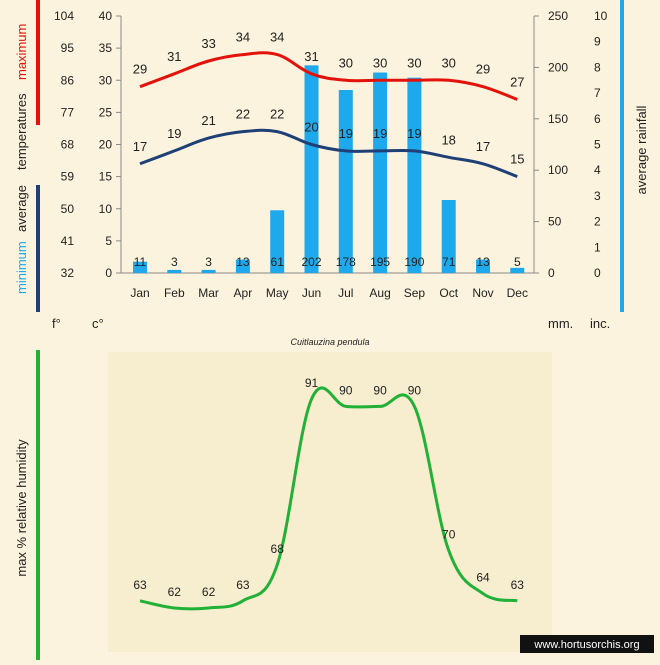 The height and width of the screenshot is (665, 660). What do you see at coordinates (379, 293) in the screenshot?
I see `month-label: Aug` at bounding box center [379, 293].